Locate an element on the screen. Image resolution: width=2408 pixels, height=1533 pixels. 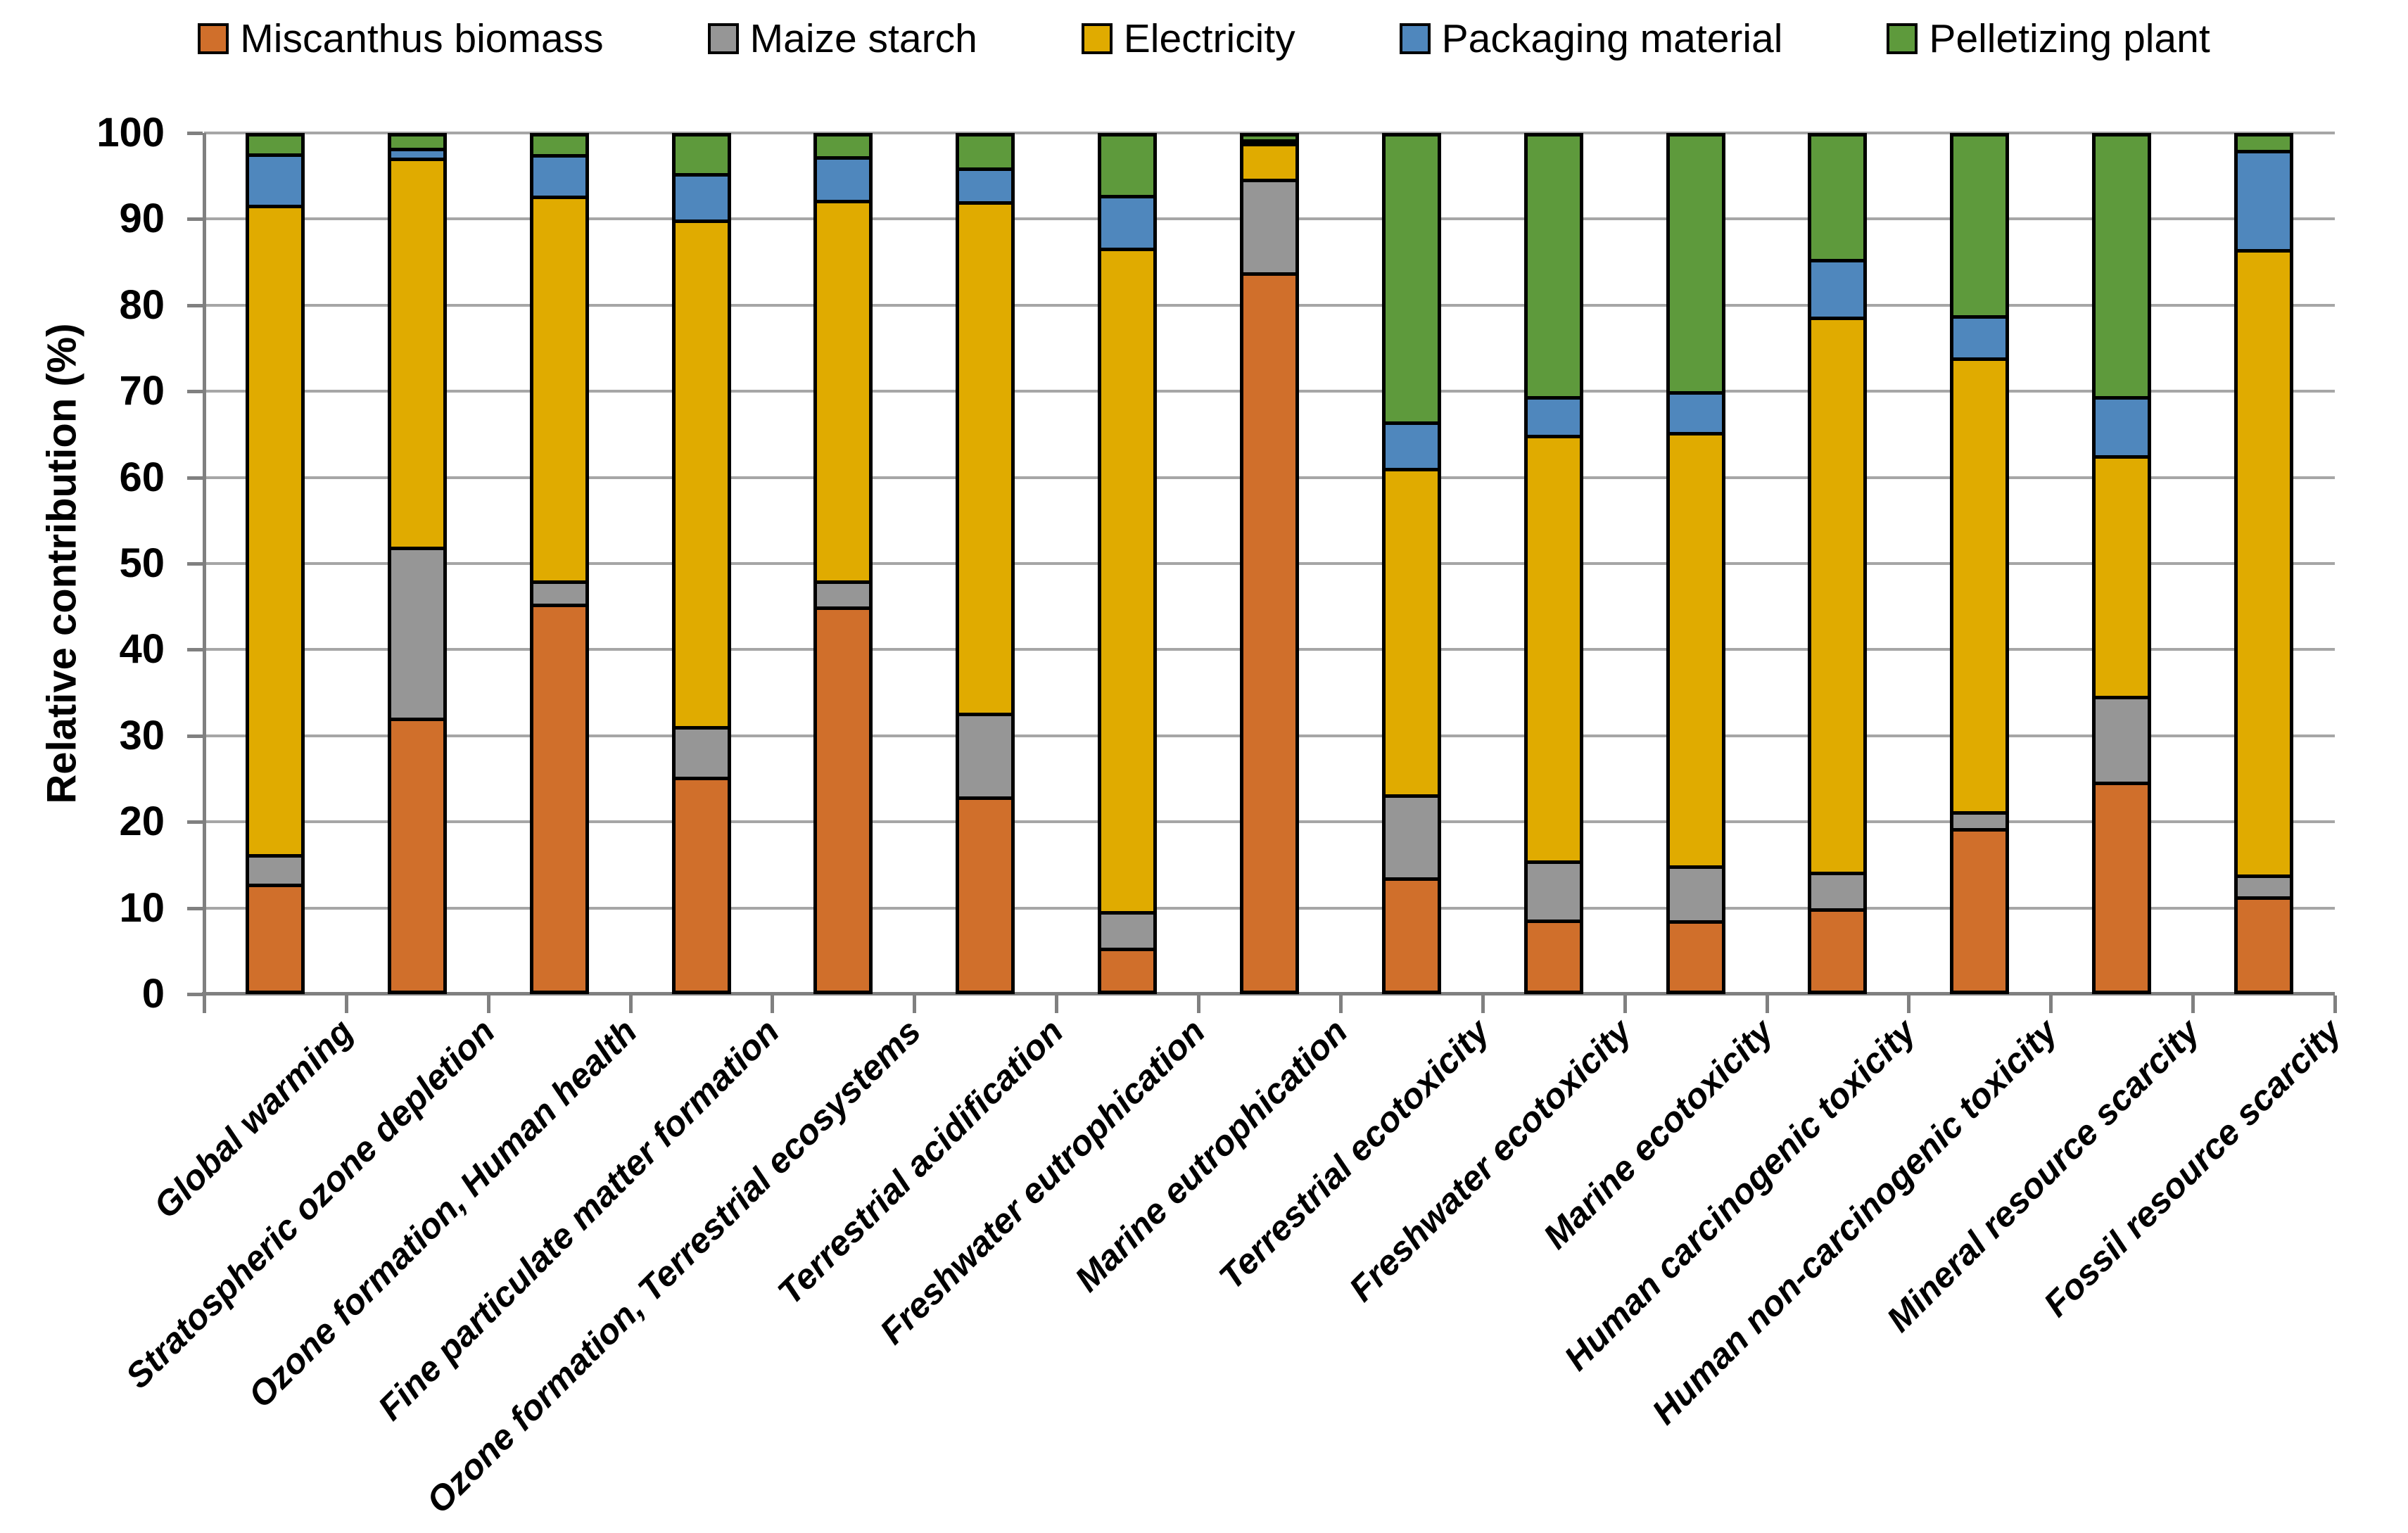
legend-item-miscanthus-biomass: Miscanthus biomass is located at coordinates (401, 39).